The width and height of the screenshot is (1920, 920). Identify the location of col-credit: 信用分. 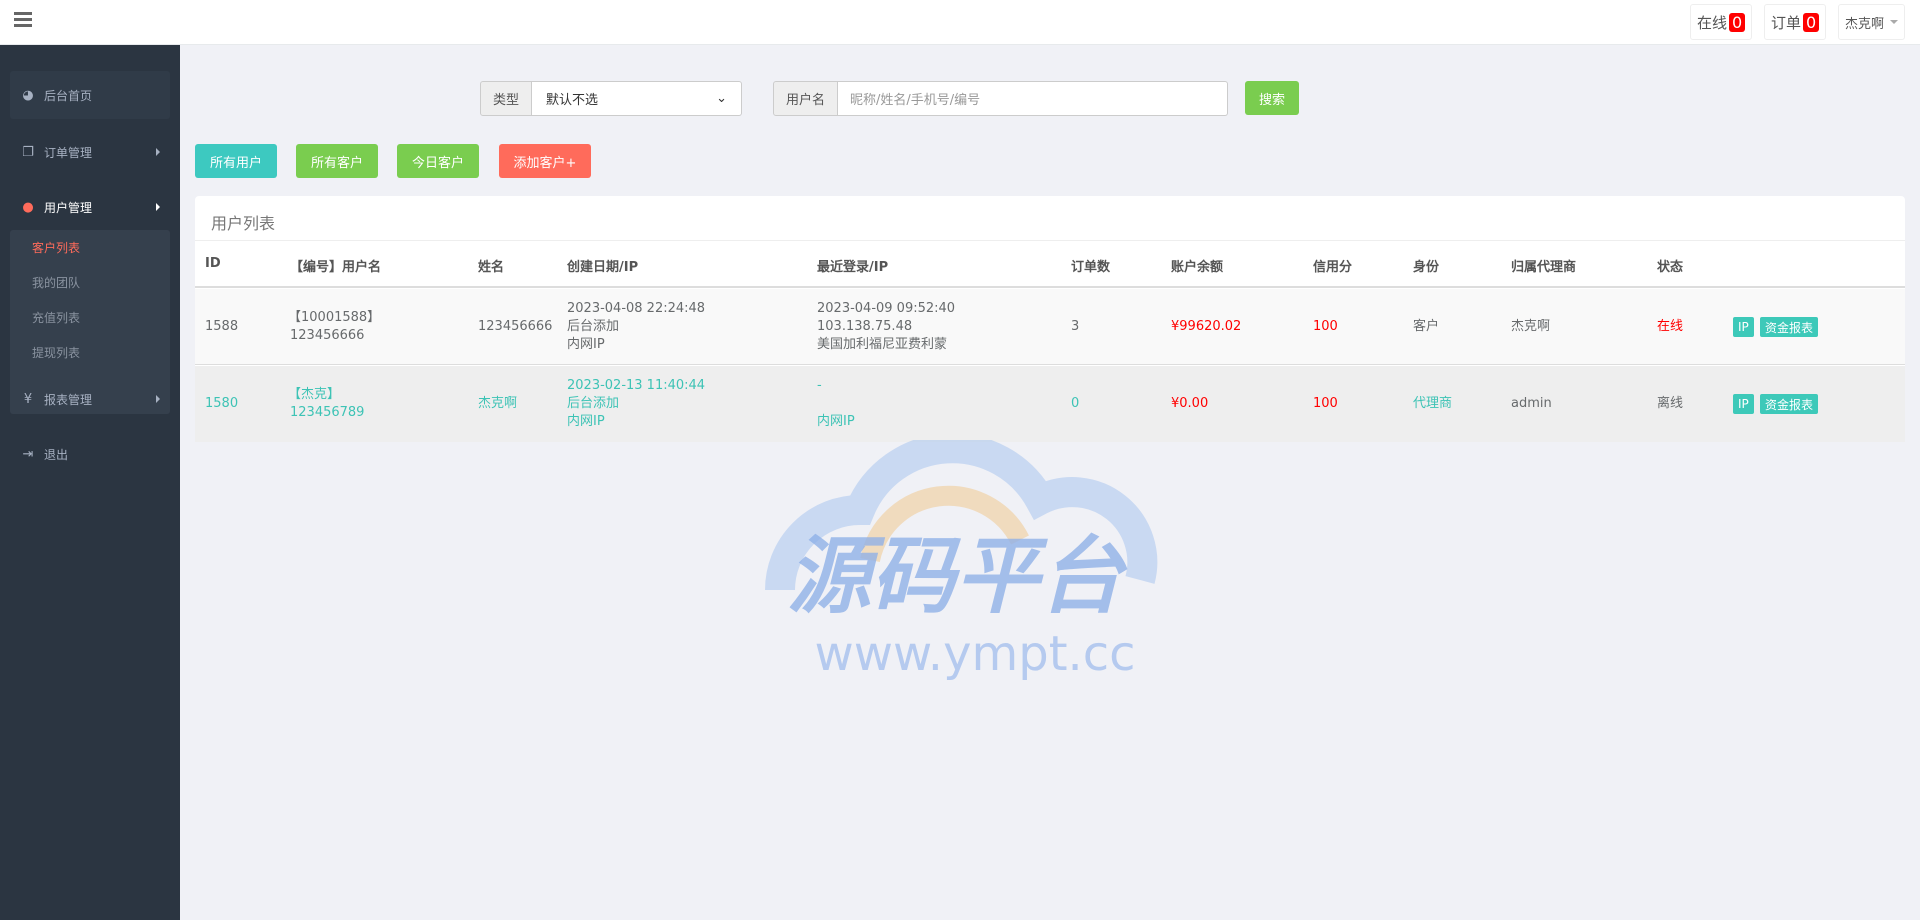
(1333, 267).